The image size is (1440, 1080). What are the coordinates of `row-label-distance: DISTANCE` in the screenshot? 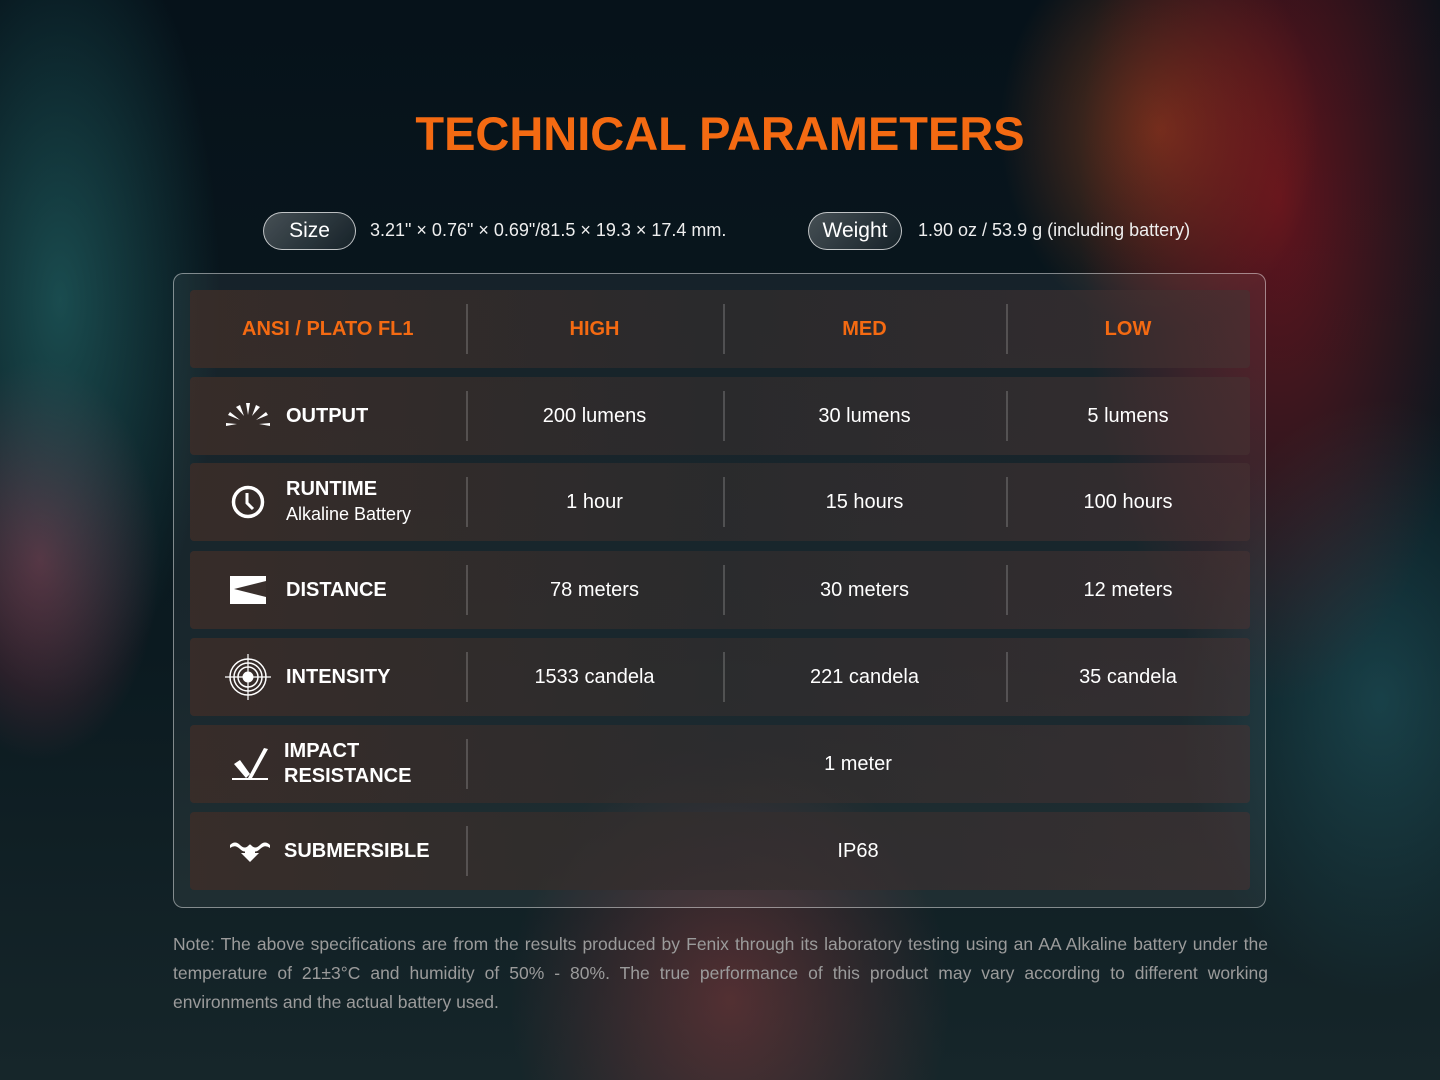 It's located at (336, 589).